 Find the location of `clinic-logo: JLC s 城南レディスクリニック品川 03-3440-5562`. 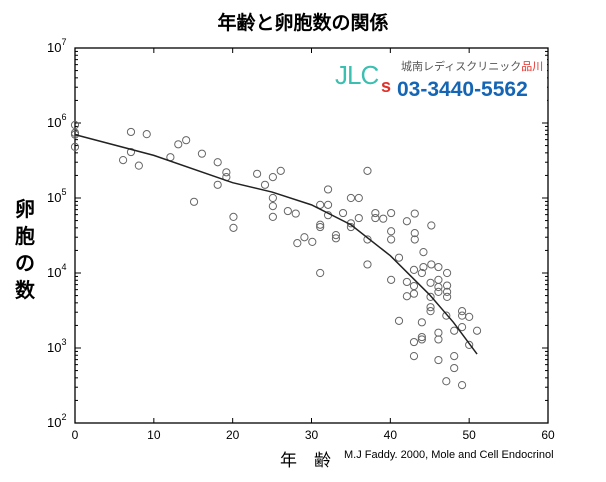

clinic-logo: JLC s 城南レディスクリニック品川 03-3440-5562 is located at coordinates (440, 81).